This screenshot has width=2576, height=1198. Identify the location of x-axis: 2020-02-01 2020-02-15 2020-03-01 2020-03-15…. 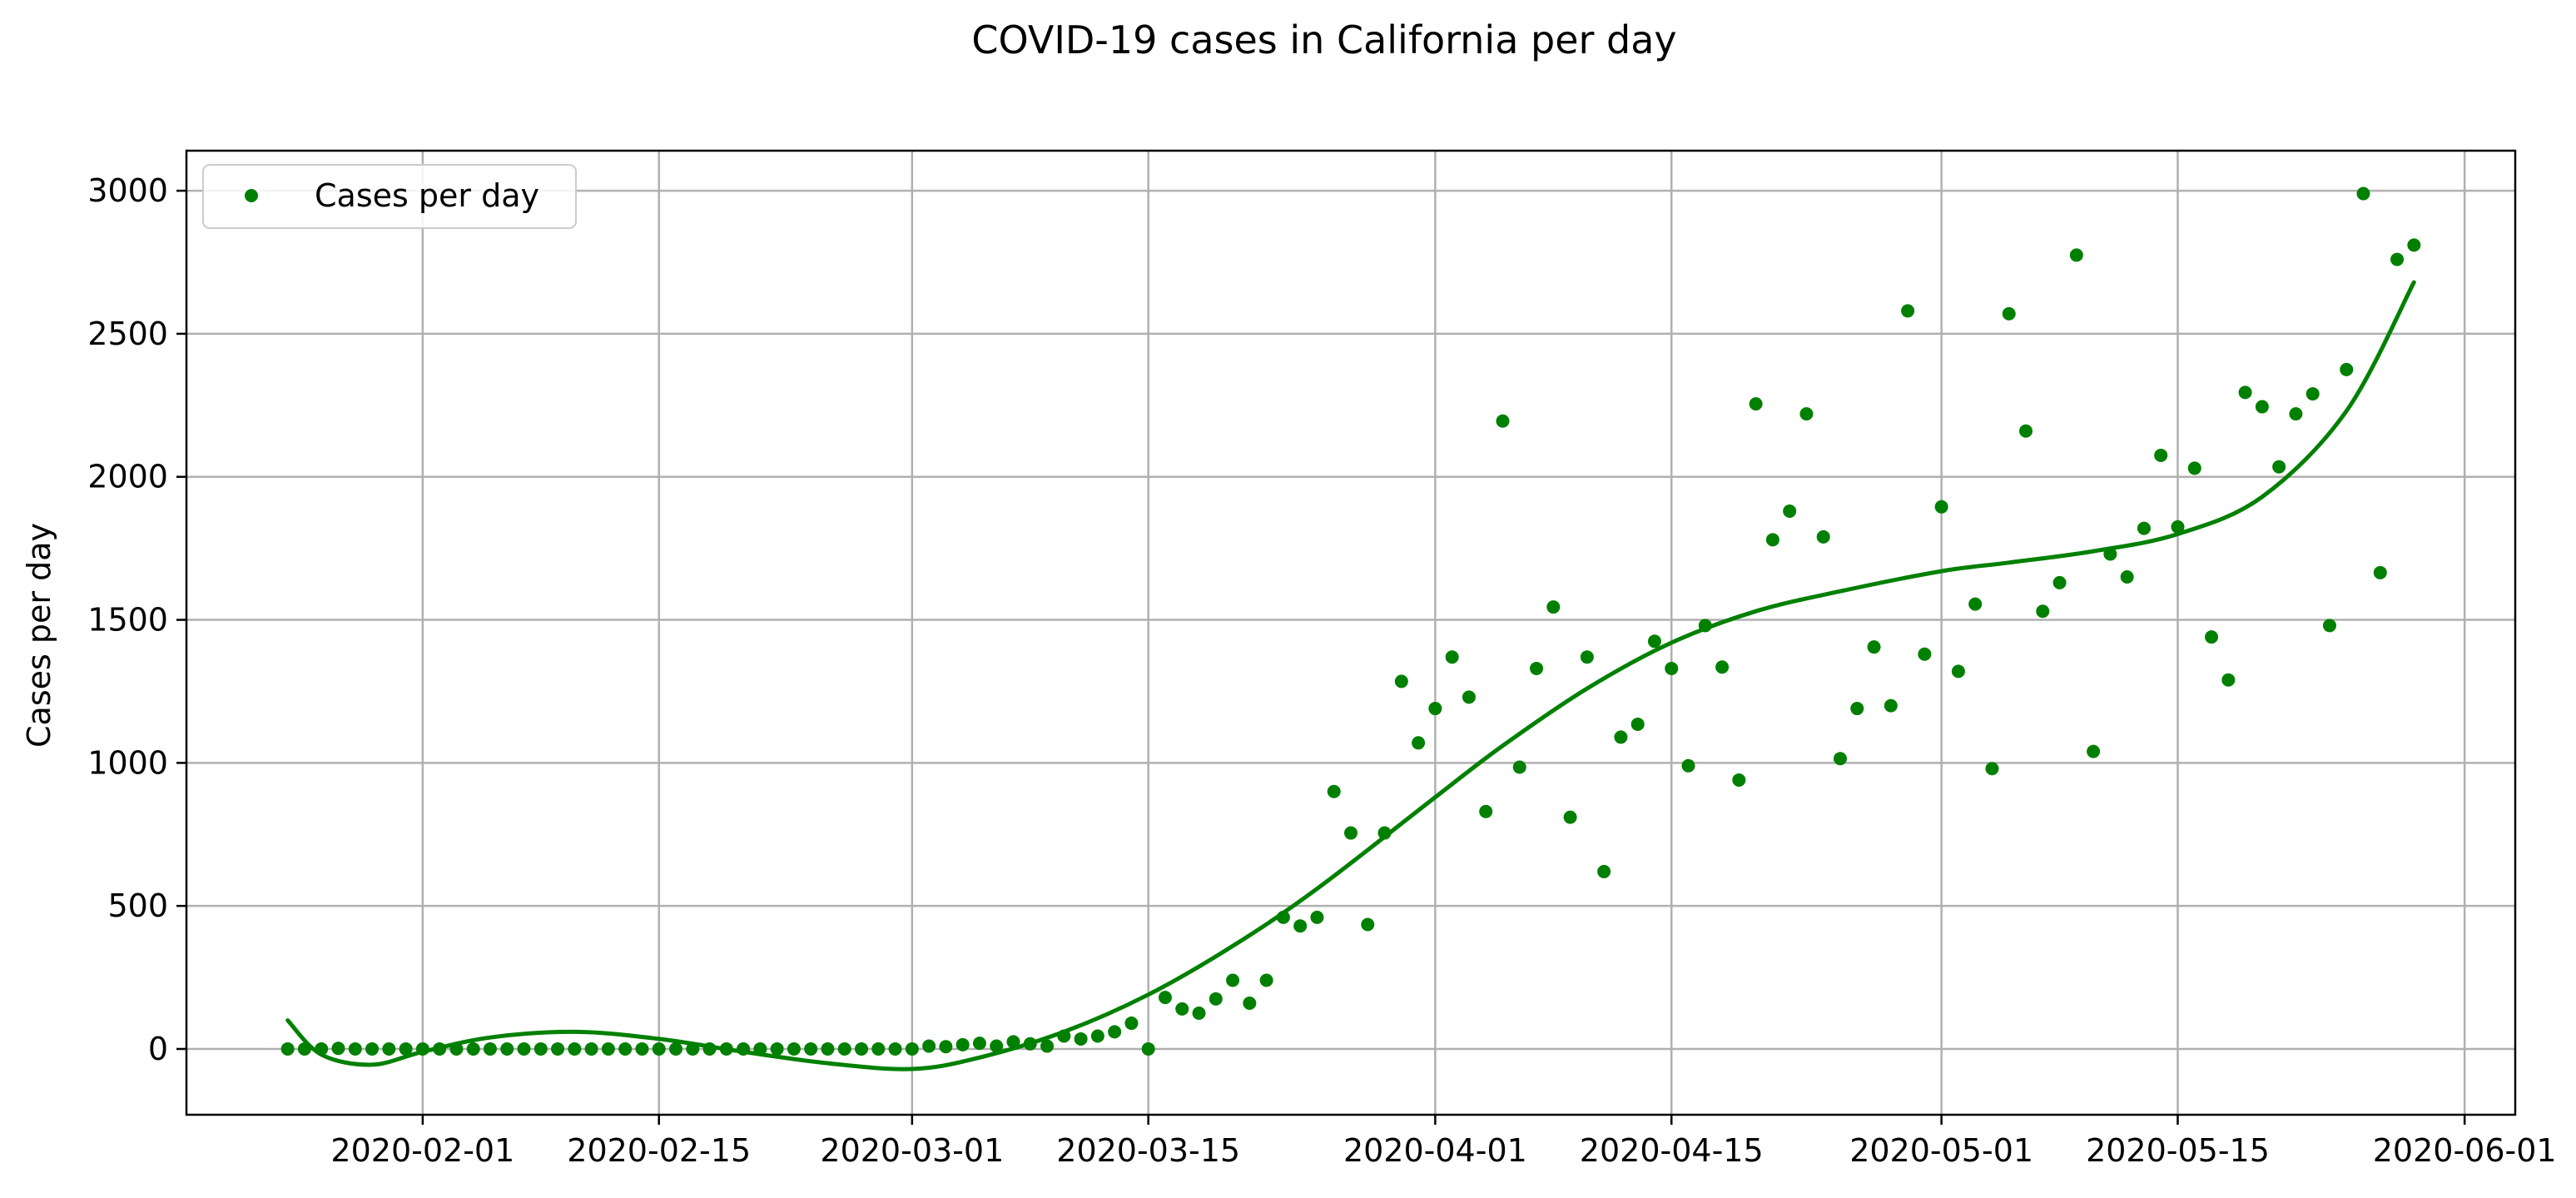
(1443, 1142).